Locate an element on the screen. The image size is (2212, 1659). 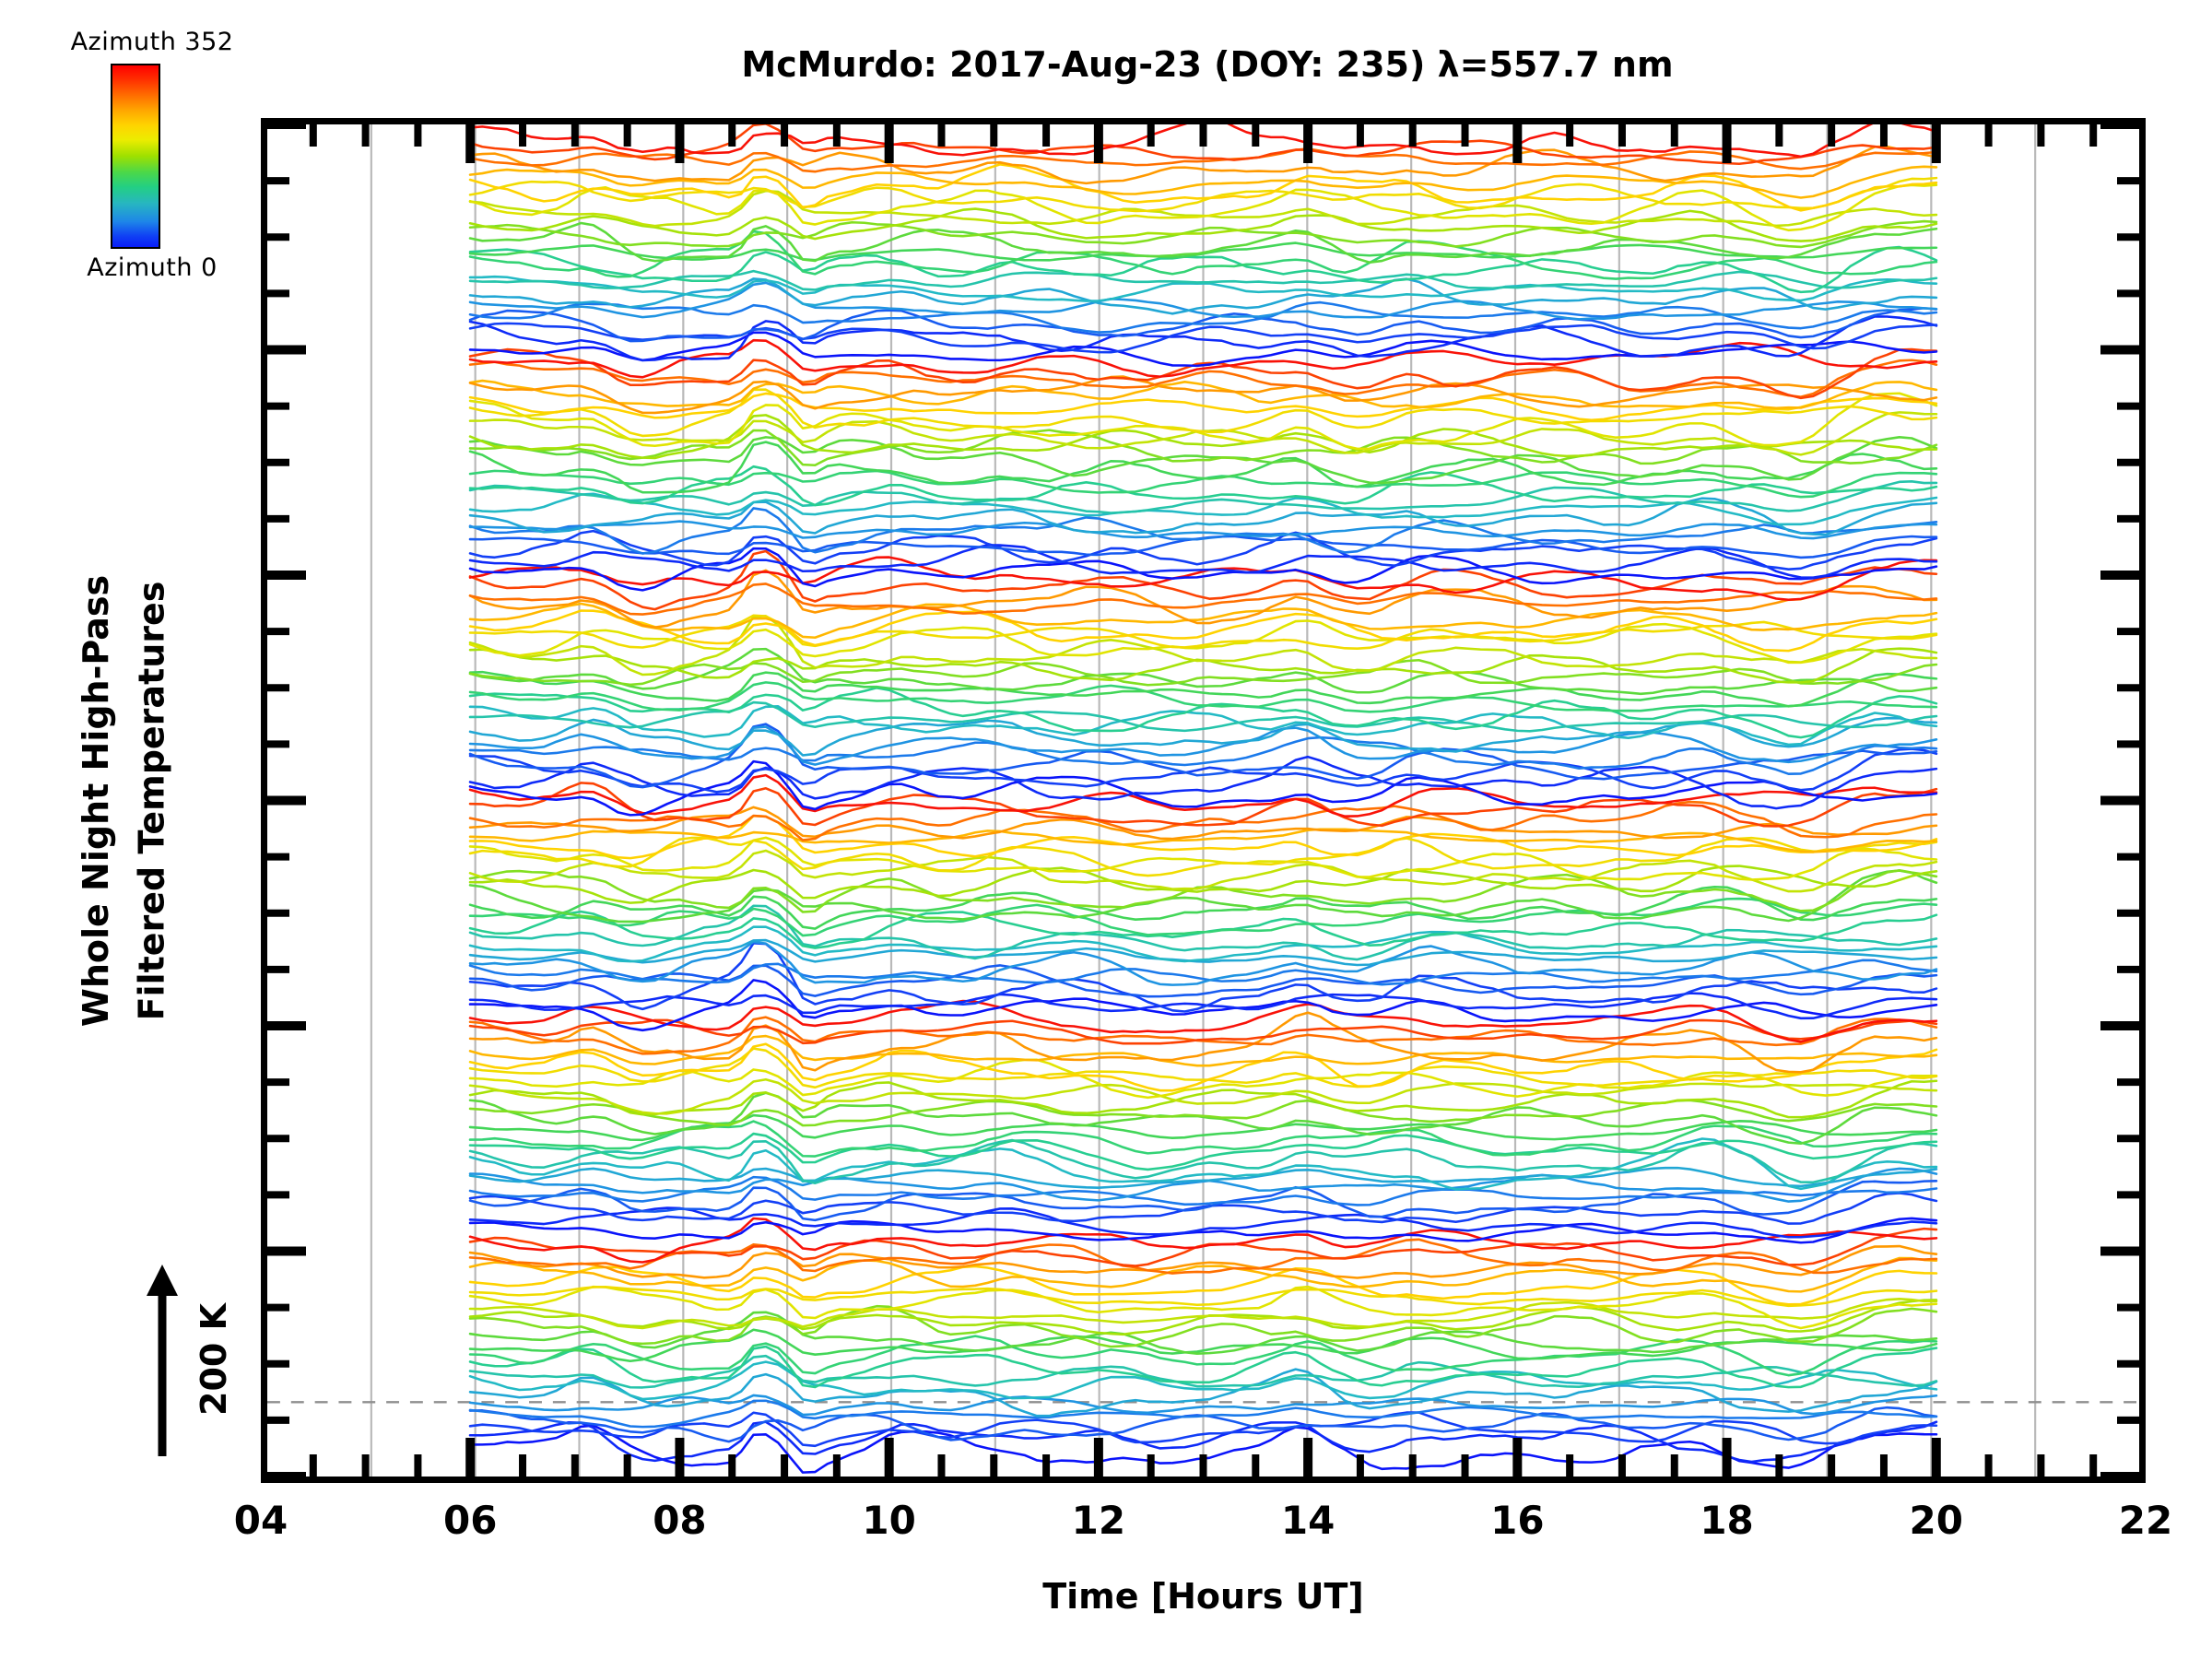
x-axis-title: Time [Hours UT] is located at coordinates (1203, 1596).